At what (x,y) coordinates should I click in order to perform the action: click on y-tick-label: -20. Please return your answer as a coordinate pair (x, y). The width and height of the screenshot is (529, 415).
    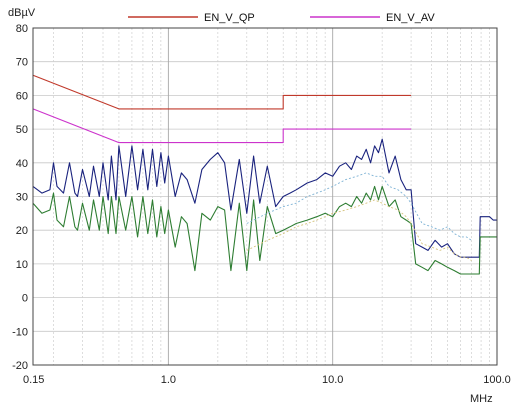
    Looking at the image, I should click on (20, 366).